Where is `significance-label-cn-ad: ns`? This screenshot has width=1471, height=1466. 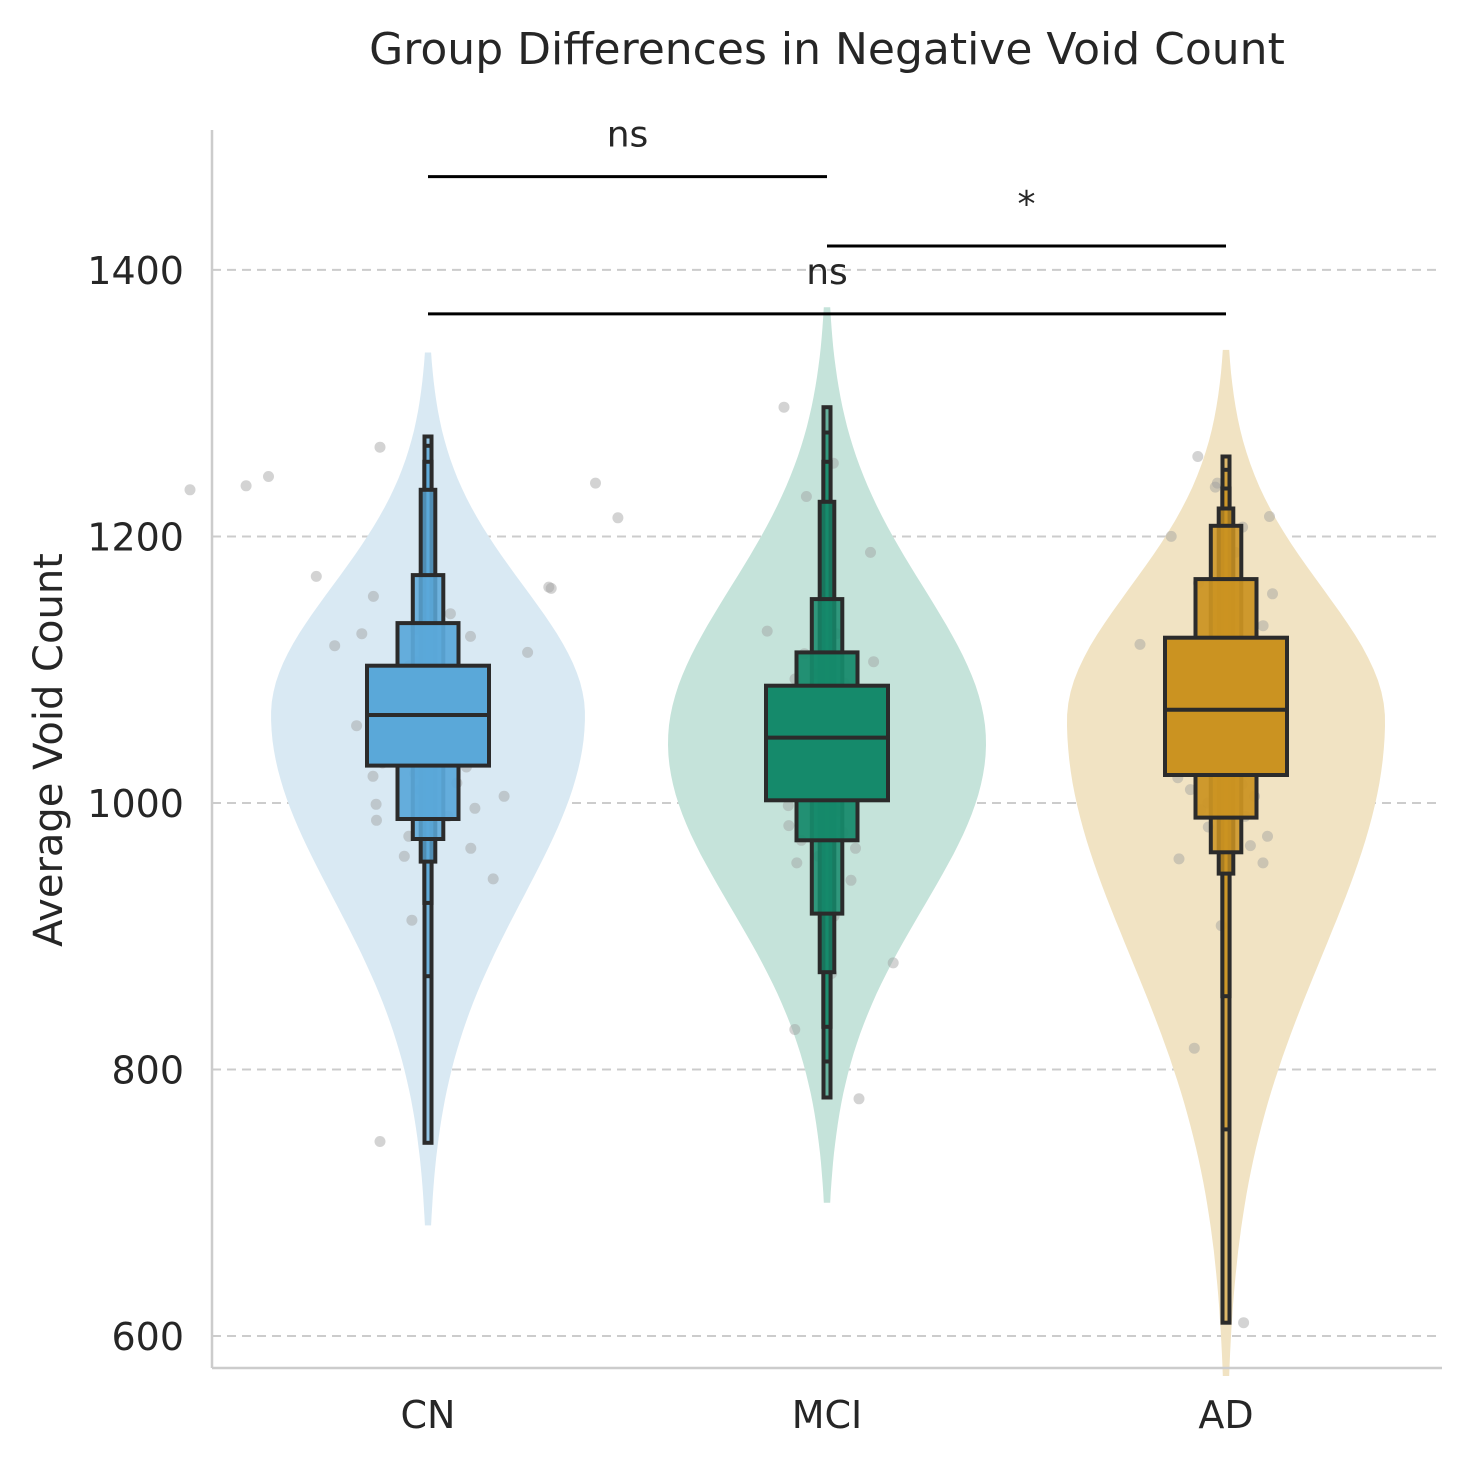 significance-label-cn-ad: ns is located at coordinates (827, 272).